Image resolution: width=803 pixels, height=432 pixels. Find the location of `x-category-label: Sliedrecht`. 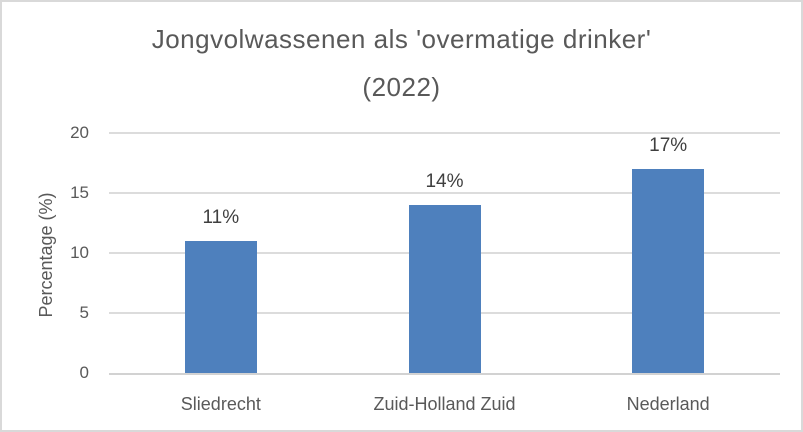

x-category-label: Sliedrecht is located at coordinates (220, 404).